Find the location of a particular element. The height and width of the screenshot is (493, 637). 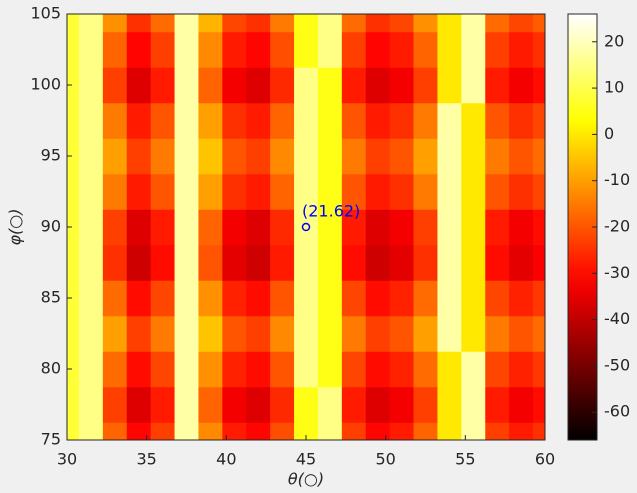

x-tick-label: 45 is located at coordinates (306, 459).